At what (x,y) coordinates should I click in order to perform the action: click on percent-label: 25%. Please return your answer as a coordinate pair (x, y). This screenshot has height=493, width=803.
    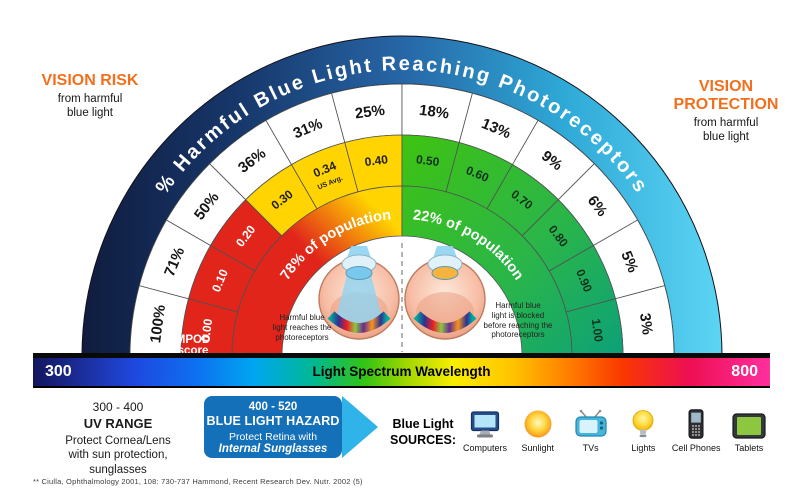
    Looking at the image, I should click on (370, 112).